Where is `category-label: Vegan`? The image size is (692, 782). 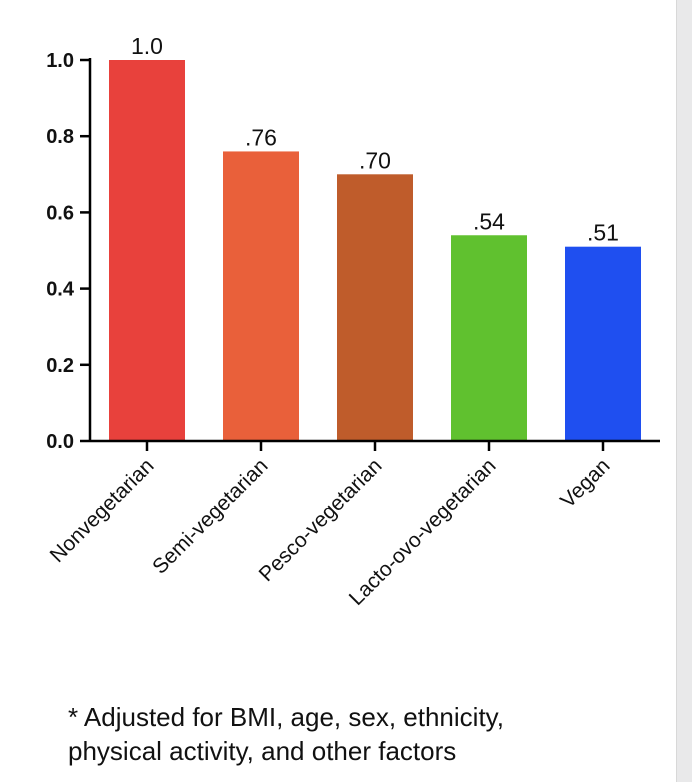 category-label: Vegan is located at coordinates (585, 483).